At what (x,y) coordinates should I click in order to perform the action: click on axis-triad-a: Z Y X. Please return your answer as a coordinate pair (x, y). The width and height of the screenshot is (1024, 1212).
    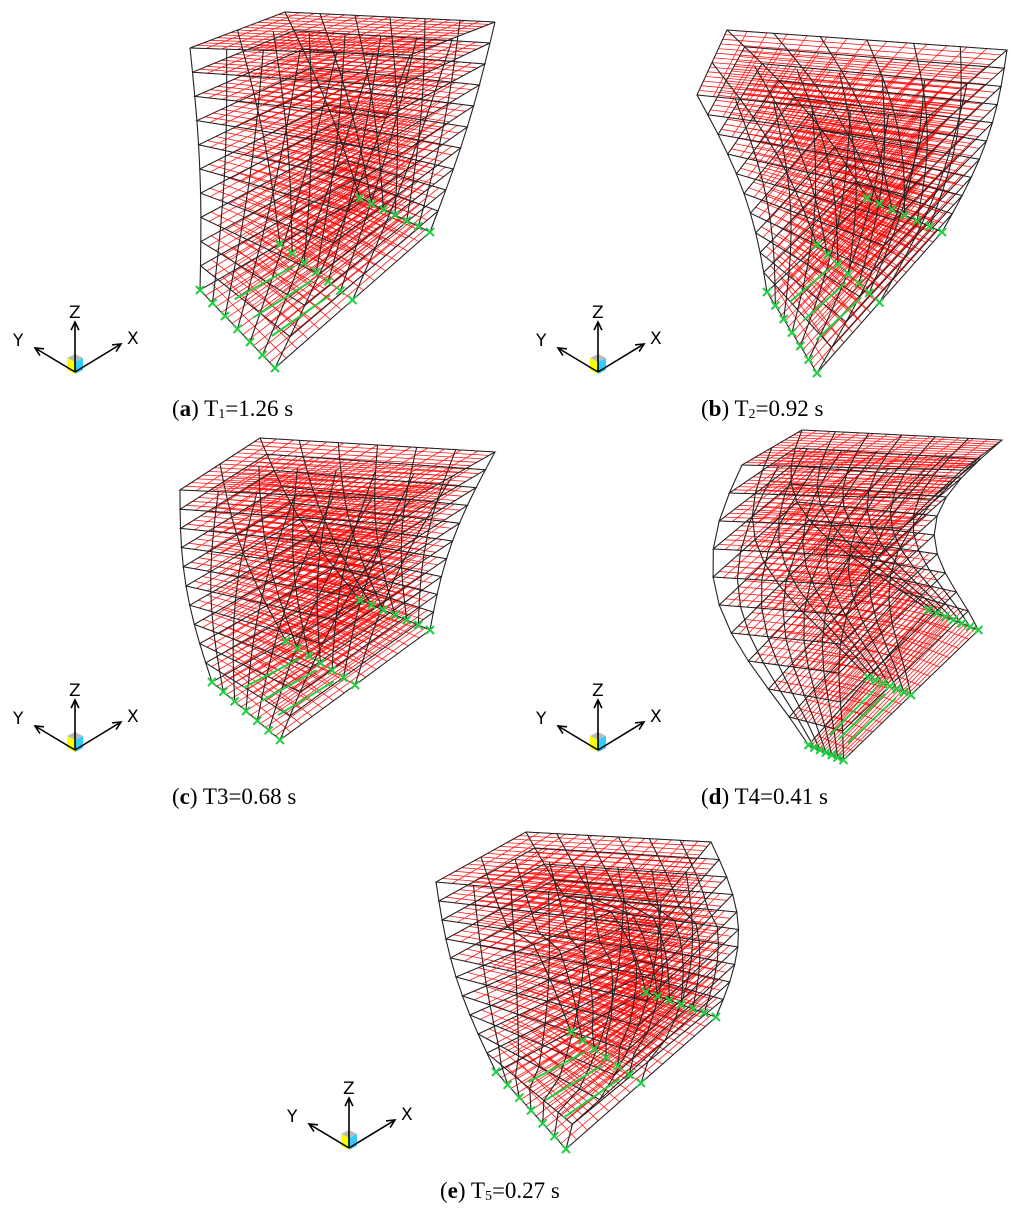
    Looking at the image, I should click on (75, 338).